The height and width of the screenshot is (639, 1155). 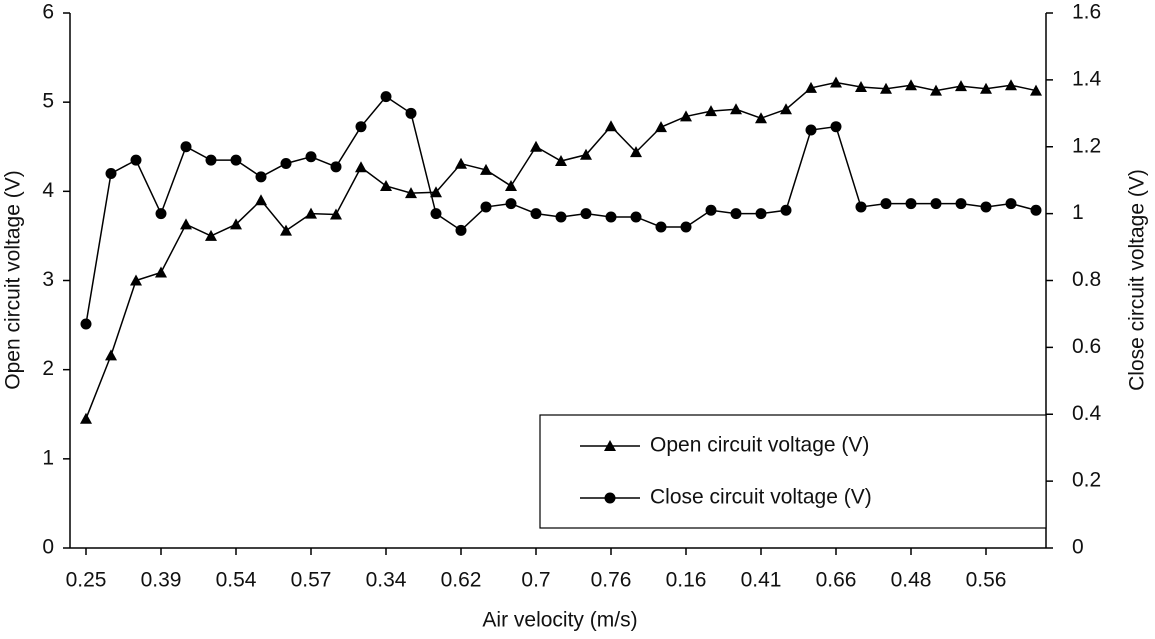 What do you see at coordinates (1086, 12) in the screenshot?
I see `y2-tick-label: 1.6` at bounding box center [1086, 12].